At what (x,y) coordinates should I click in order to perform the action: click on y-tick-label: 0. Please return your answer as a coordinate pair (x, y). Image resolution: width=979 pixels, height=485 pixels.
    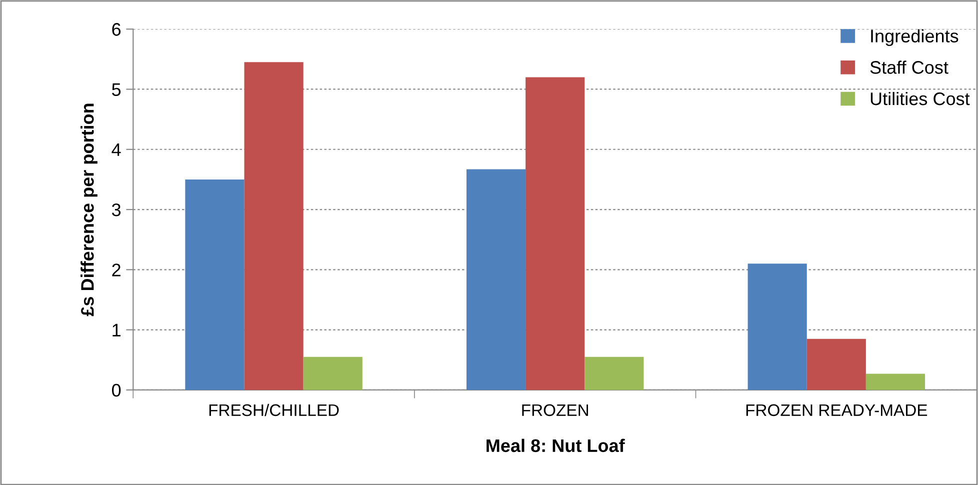
    Looking at the image, I should click on (116, 390).